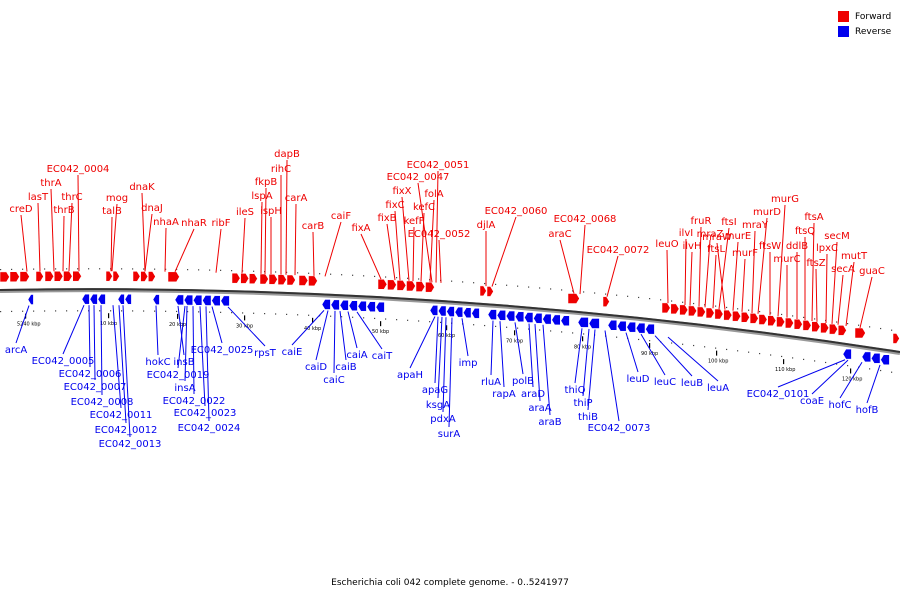 This screenshot has width=900, height=600. What do you see at coordinates (102, 402) in the screenshot?
I see `reverse-gene-label: EC042_0008` at bounding box center [102, 402].